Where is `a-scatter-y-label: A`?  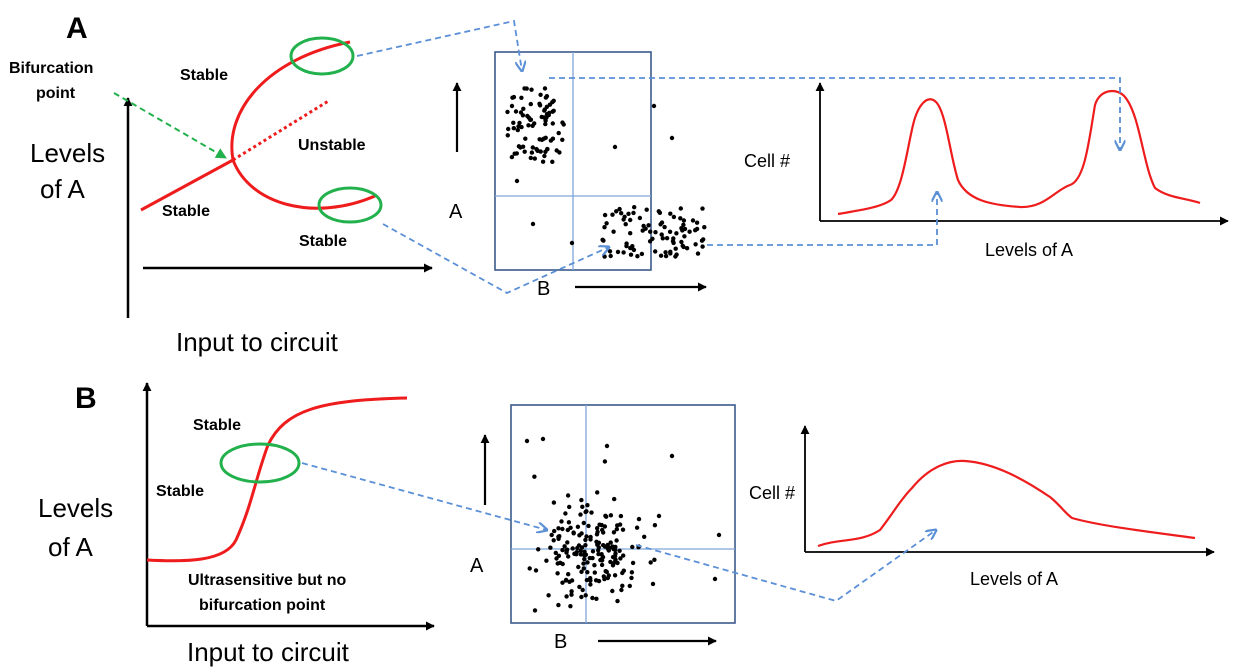
a-scatter-y-label: A is located at coordinates (456, 212).